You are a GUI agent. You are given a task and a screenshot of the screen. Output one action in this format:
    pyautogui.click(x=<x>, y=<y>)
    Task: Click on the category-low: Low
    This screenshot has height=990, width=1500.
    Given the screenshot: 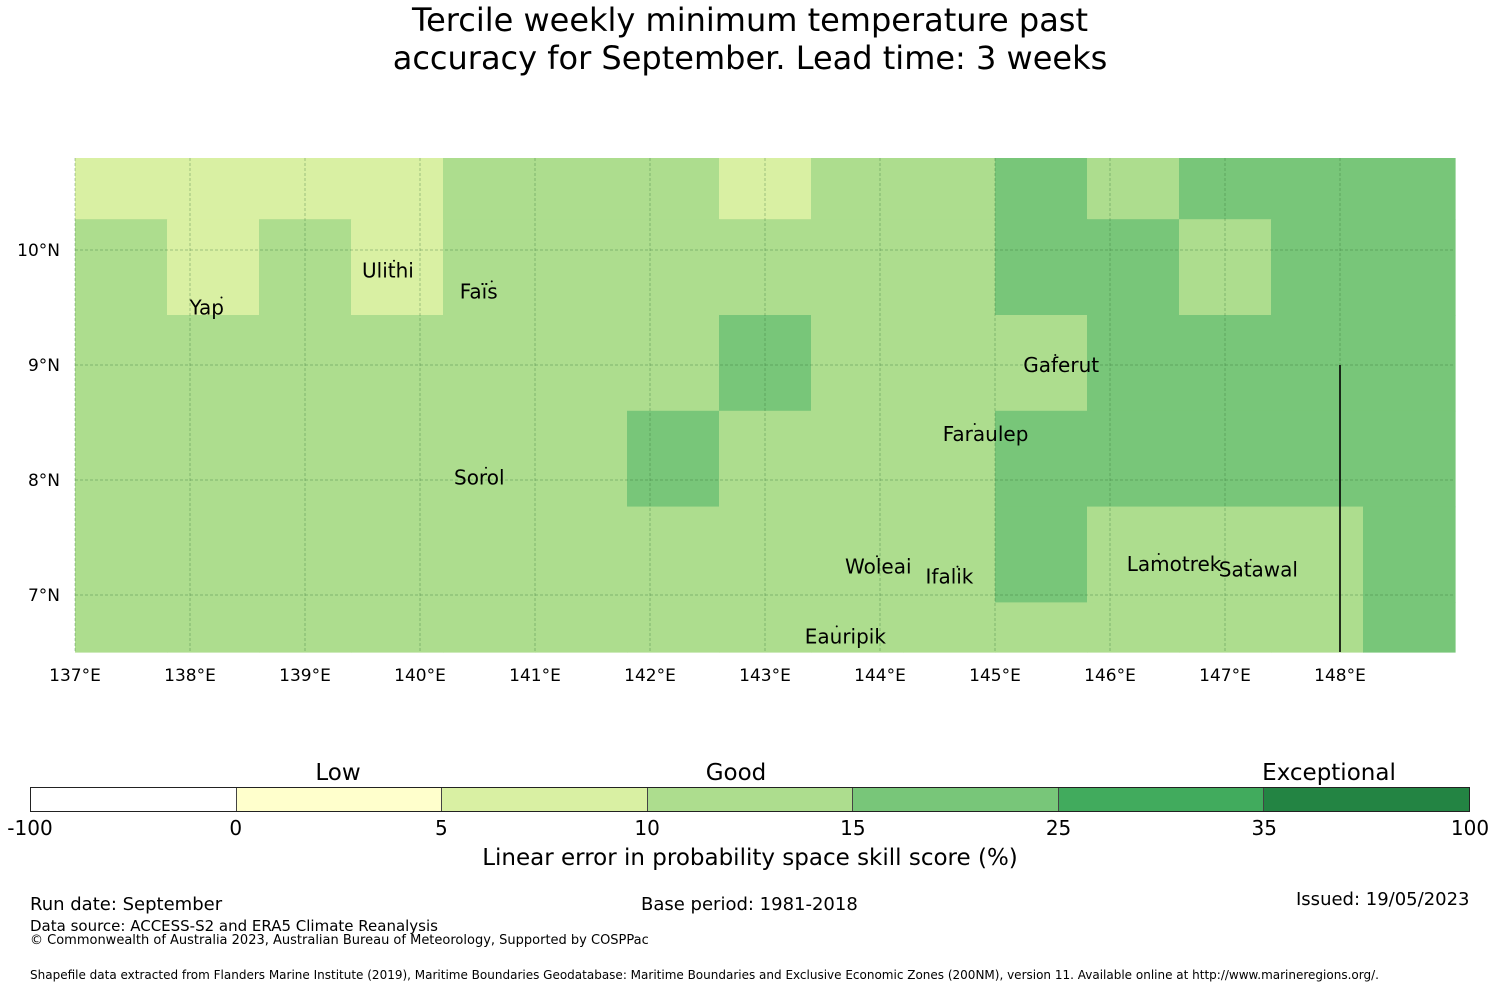 What is the action you would take?
    pyautogui.click(x=338, y=773)
    